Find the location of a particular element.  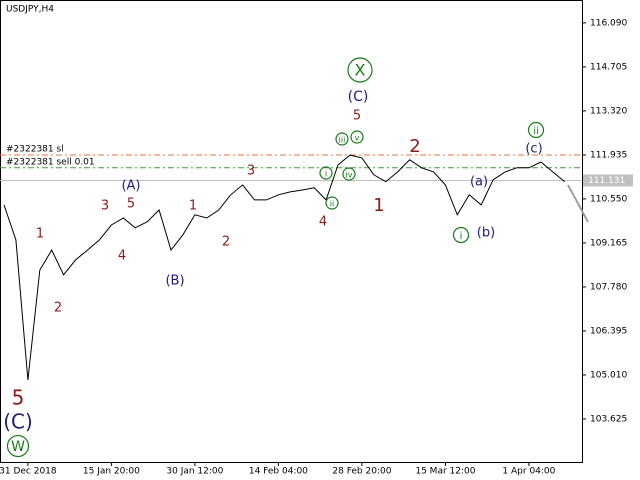

y-tick-label: 107.780 is located at coordinates (608, 287).